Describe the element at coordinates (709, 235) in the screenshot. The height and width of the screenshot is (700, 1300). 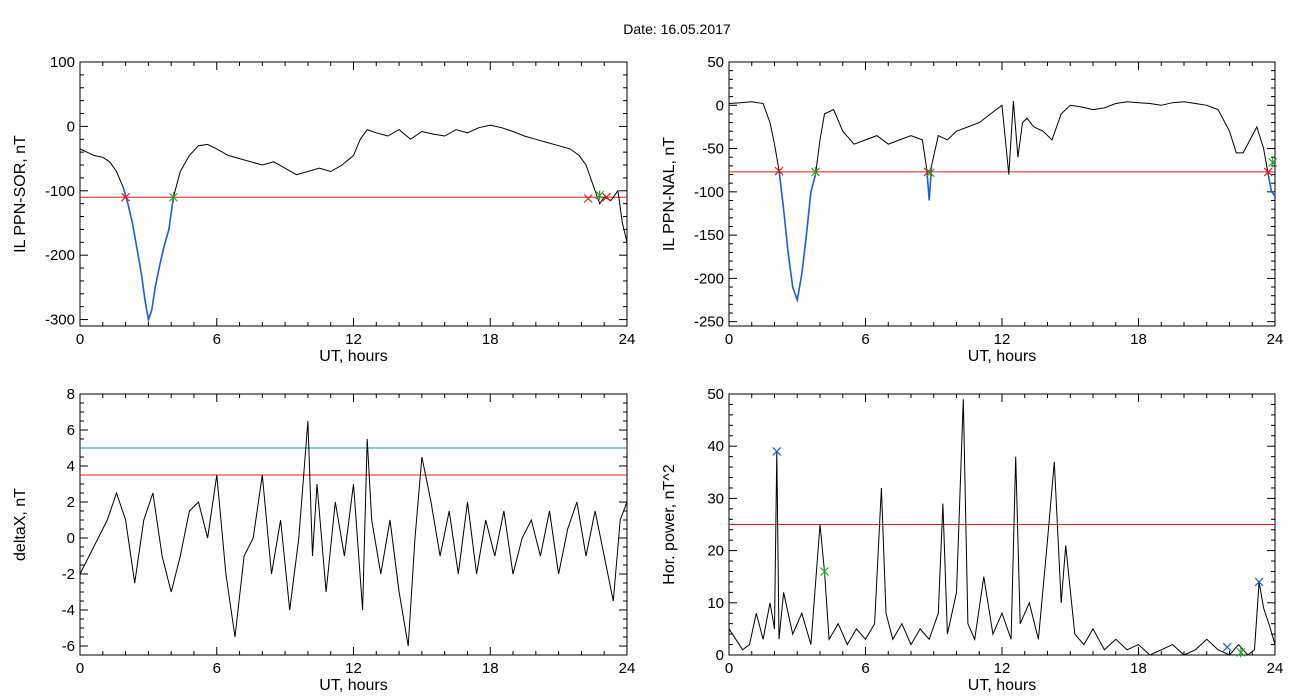
I see `y-tick-label: -150` at that location.